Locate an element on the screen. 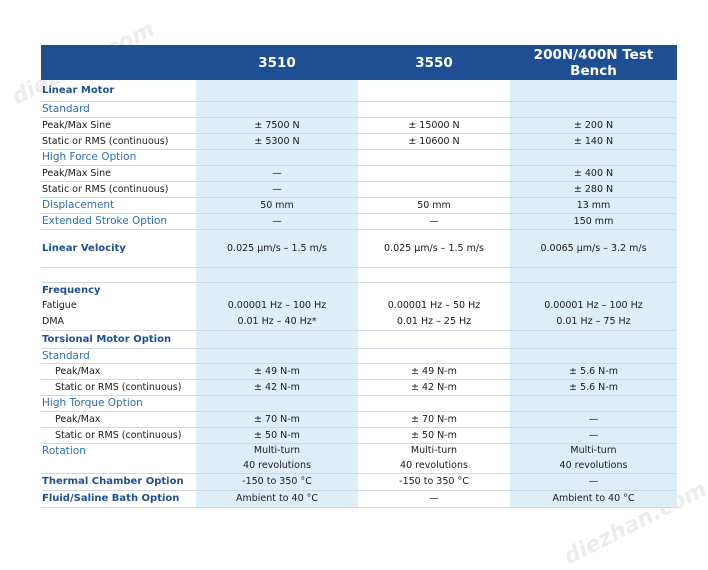  value-3510: ± 5300 N is located at coordinates (277, 141).